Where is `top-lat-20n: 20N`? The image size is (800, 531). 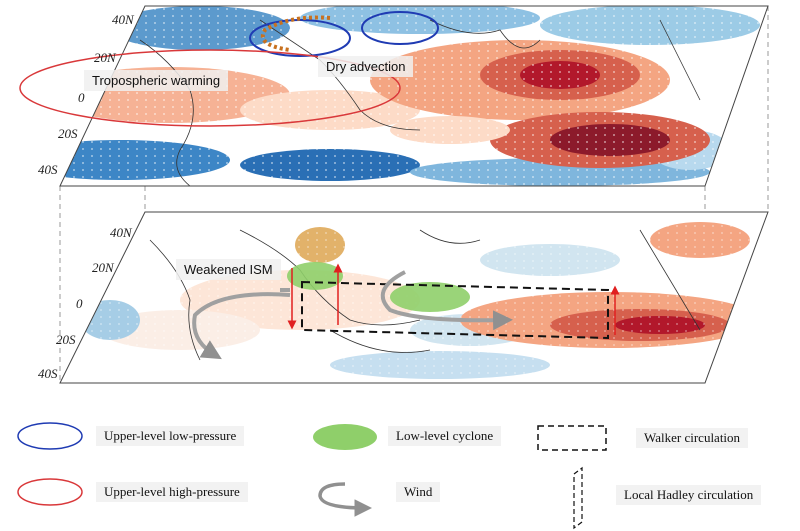
top-lat-20n: 20N is located at coordinates (105, 57).